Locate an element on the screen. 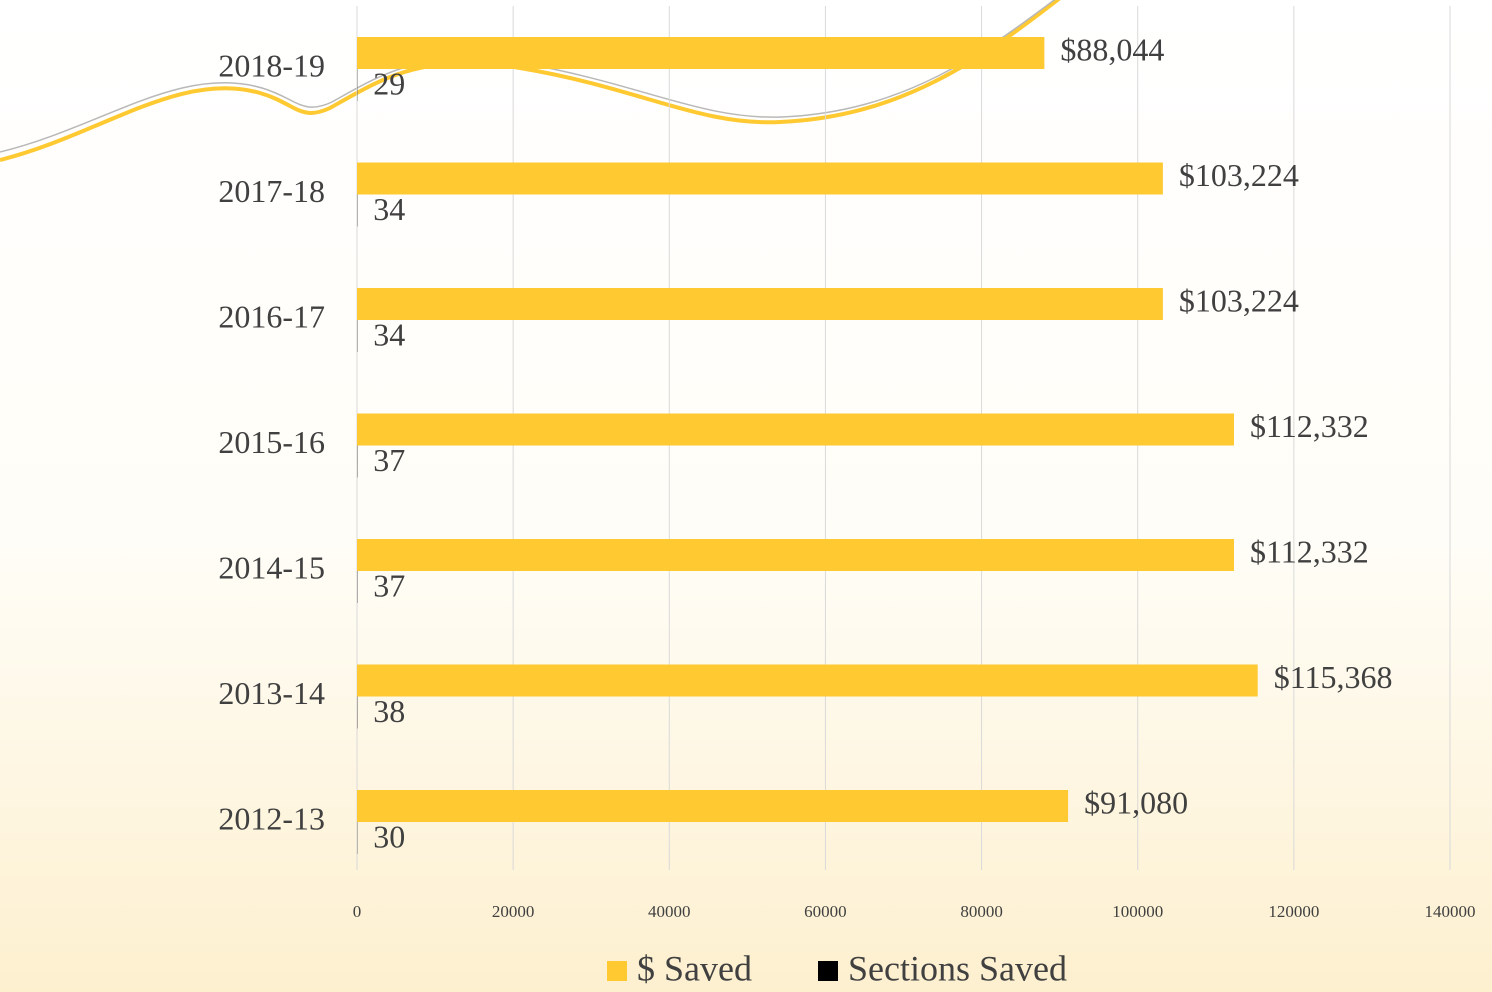 The image size is (1492, 992). y-tick-label: 2013-14 is located at coordinates (271, 693).